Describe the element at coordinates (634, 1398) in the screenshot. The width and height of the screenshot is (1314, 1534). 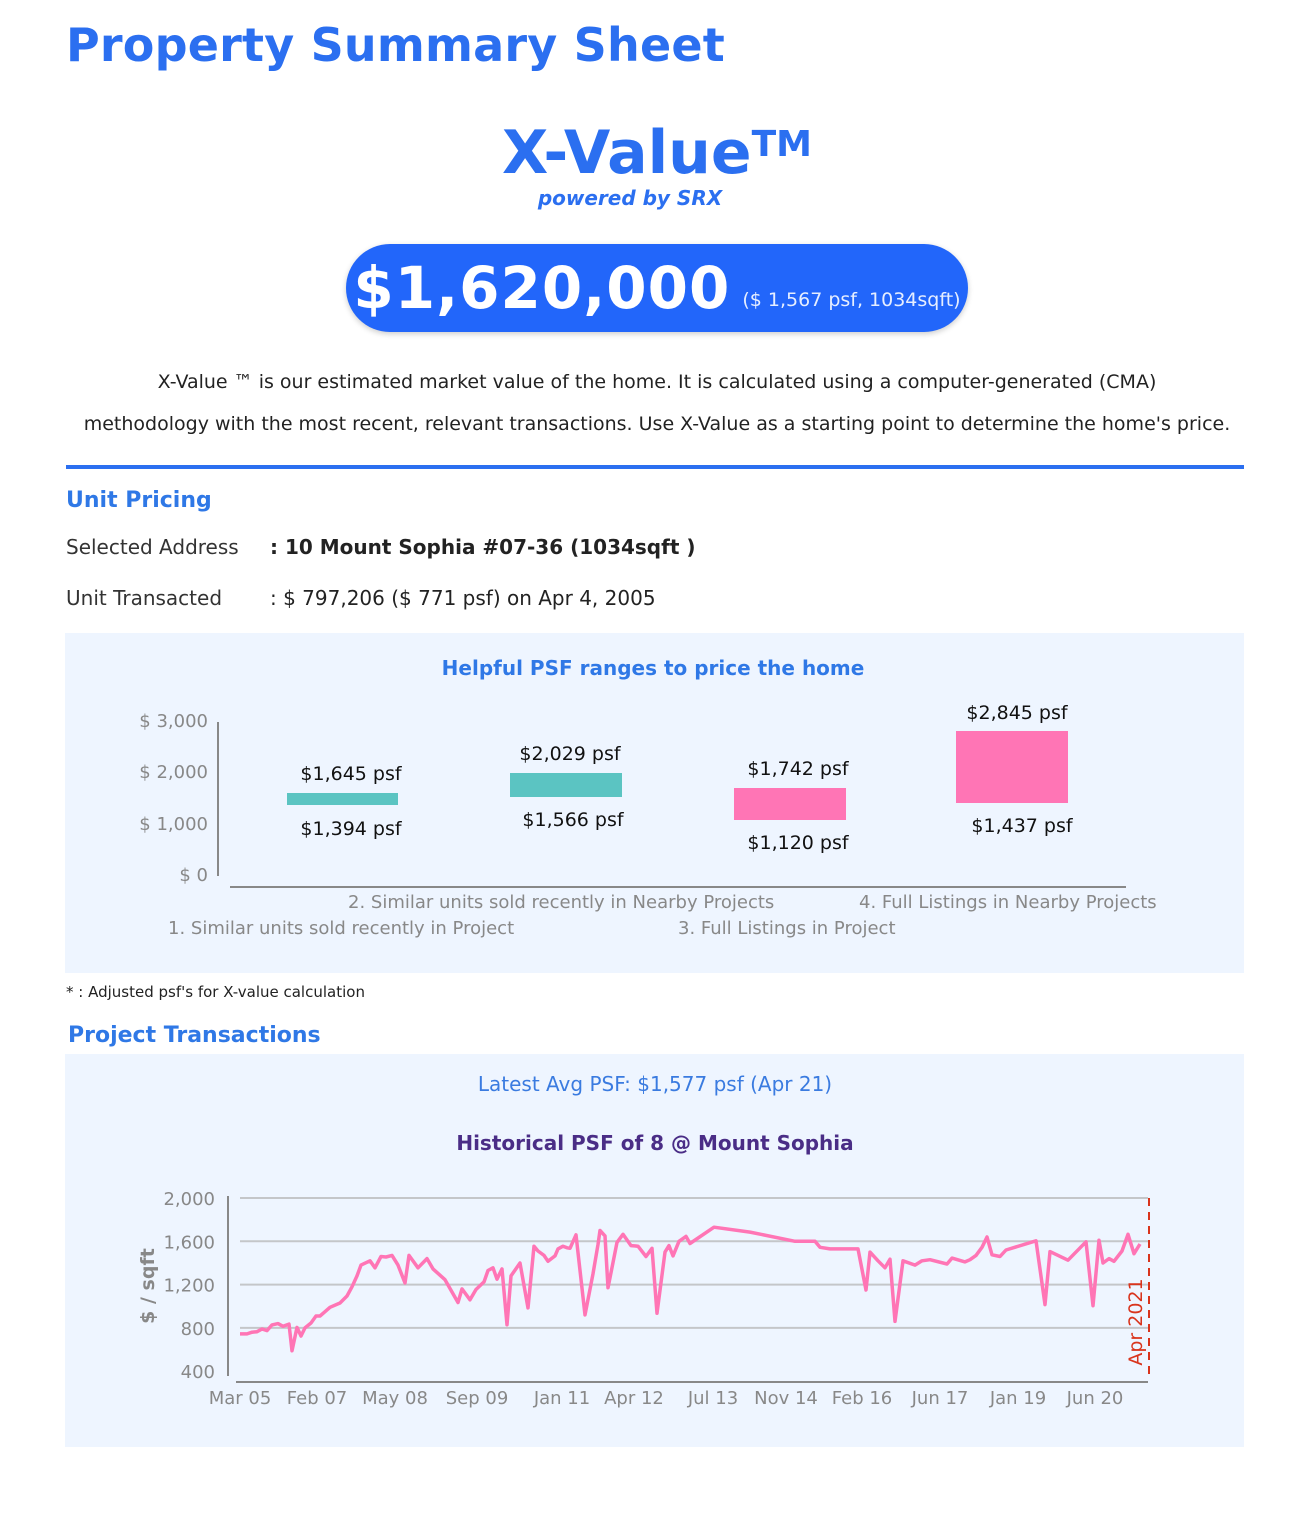
I see `xtick-label: Apr 12` at that location.